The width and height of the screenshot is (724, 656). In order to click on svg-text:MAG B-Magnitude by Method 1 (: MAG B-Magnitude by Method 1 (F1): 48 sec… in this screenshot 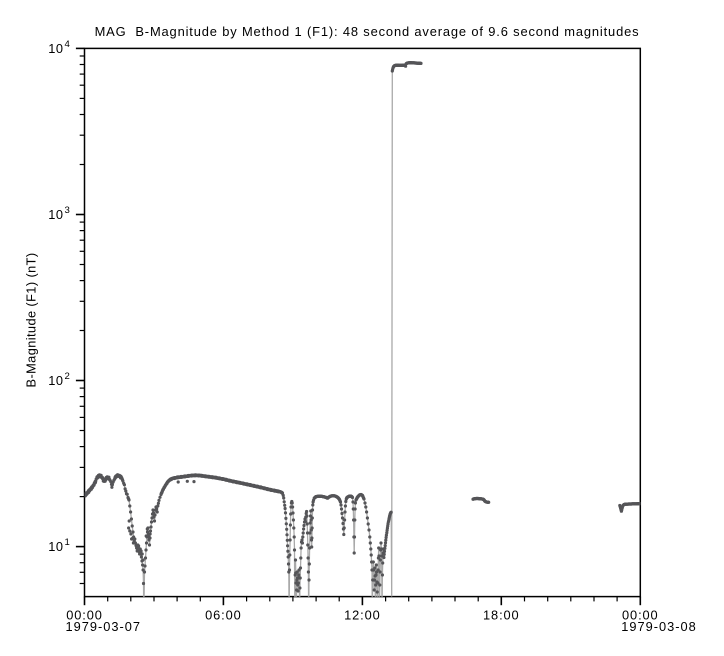, I will do `click(367, 31)`.